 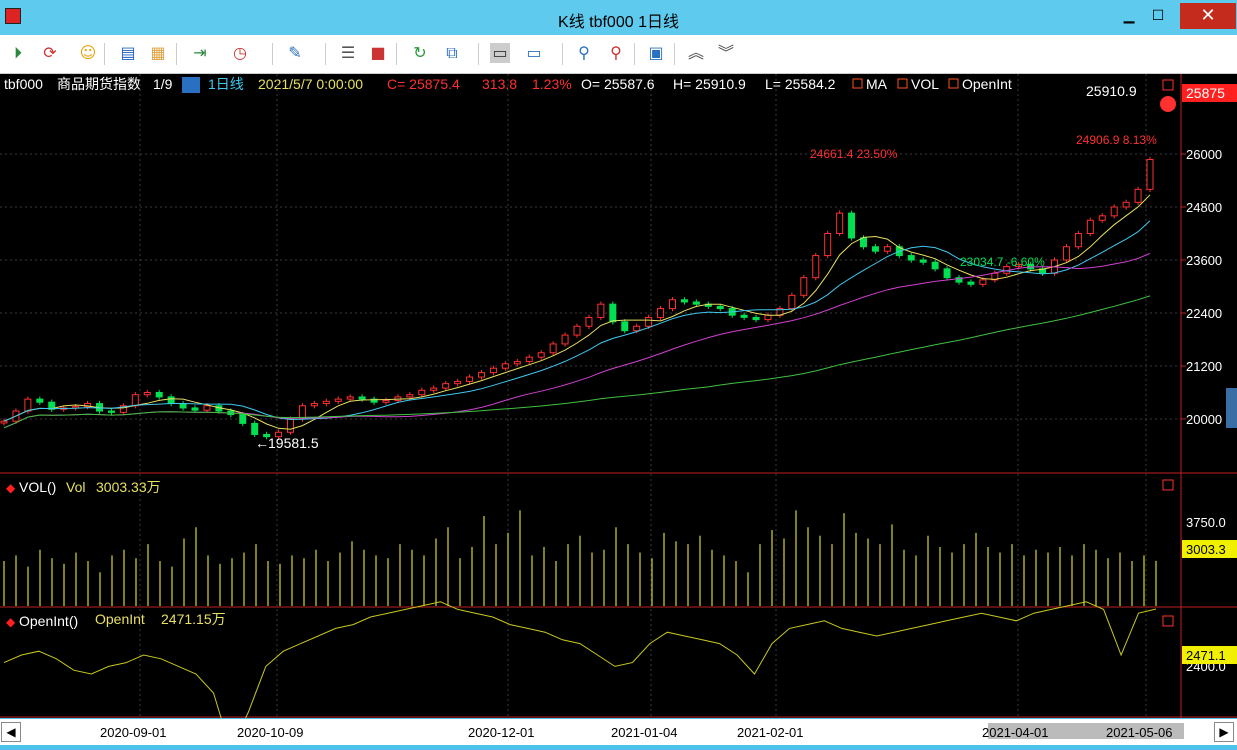 I want to click on link-icon: ⧉, so click(x=452, y=52).